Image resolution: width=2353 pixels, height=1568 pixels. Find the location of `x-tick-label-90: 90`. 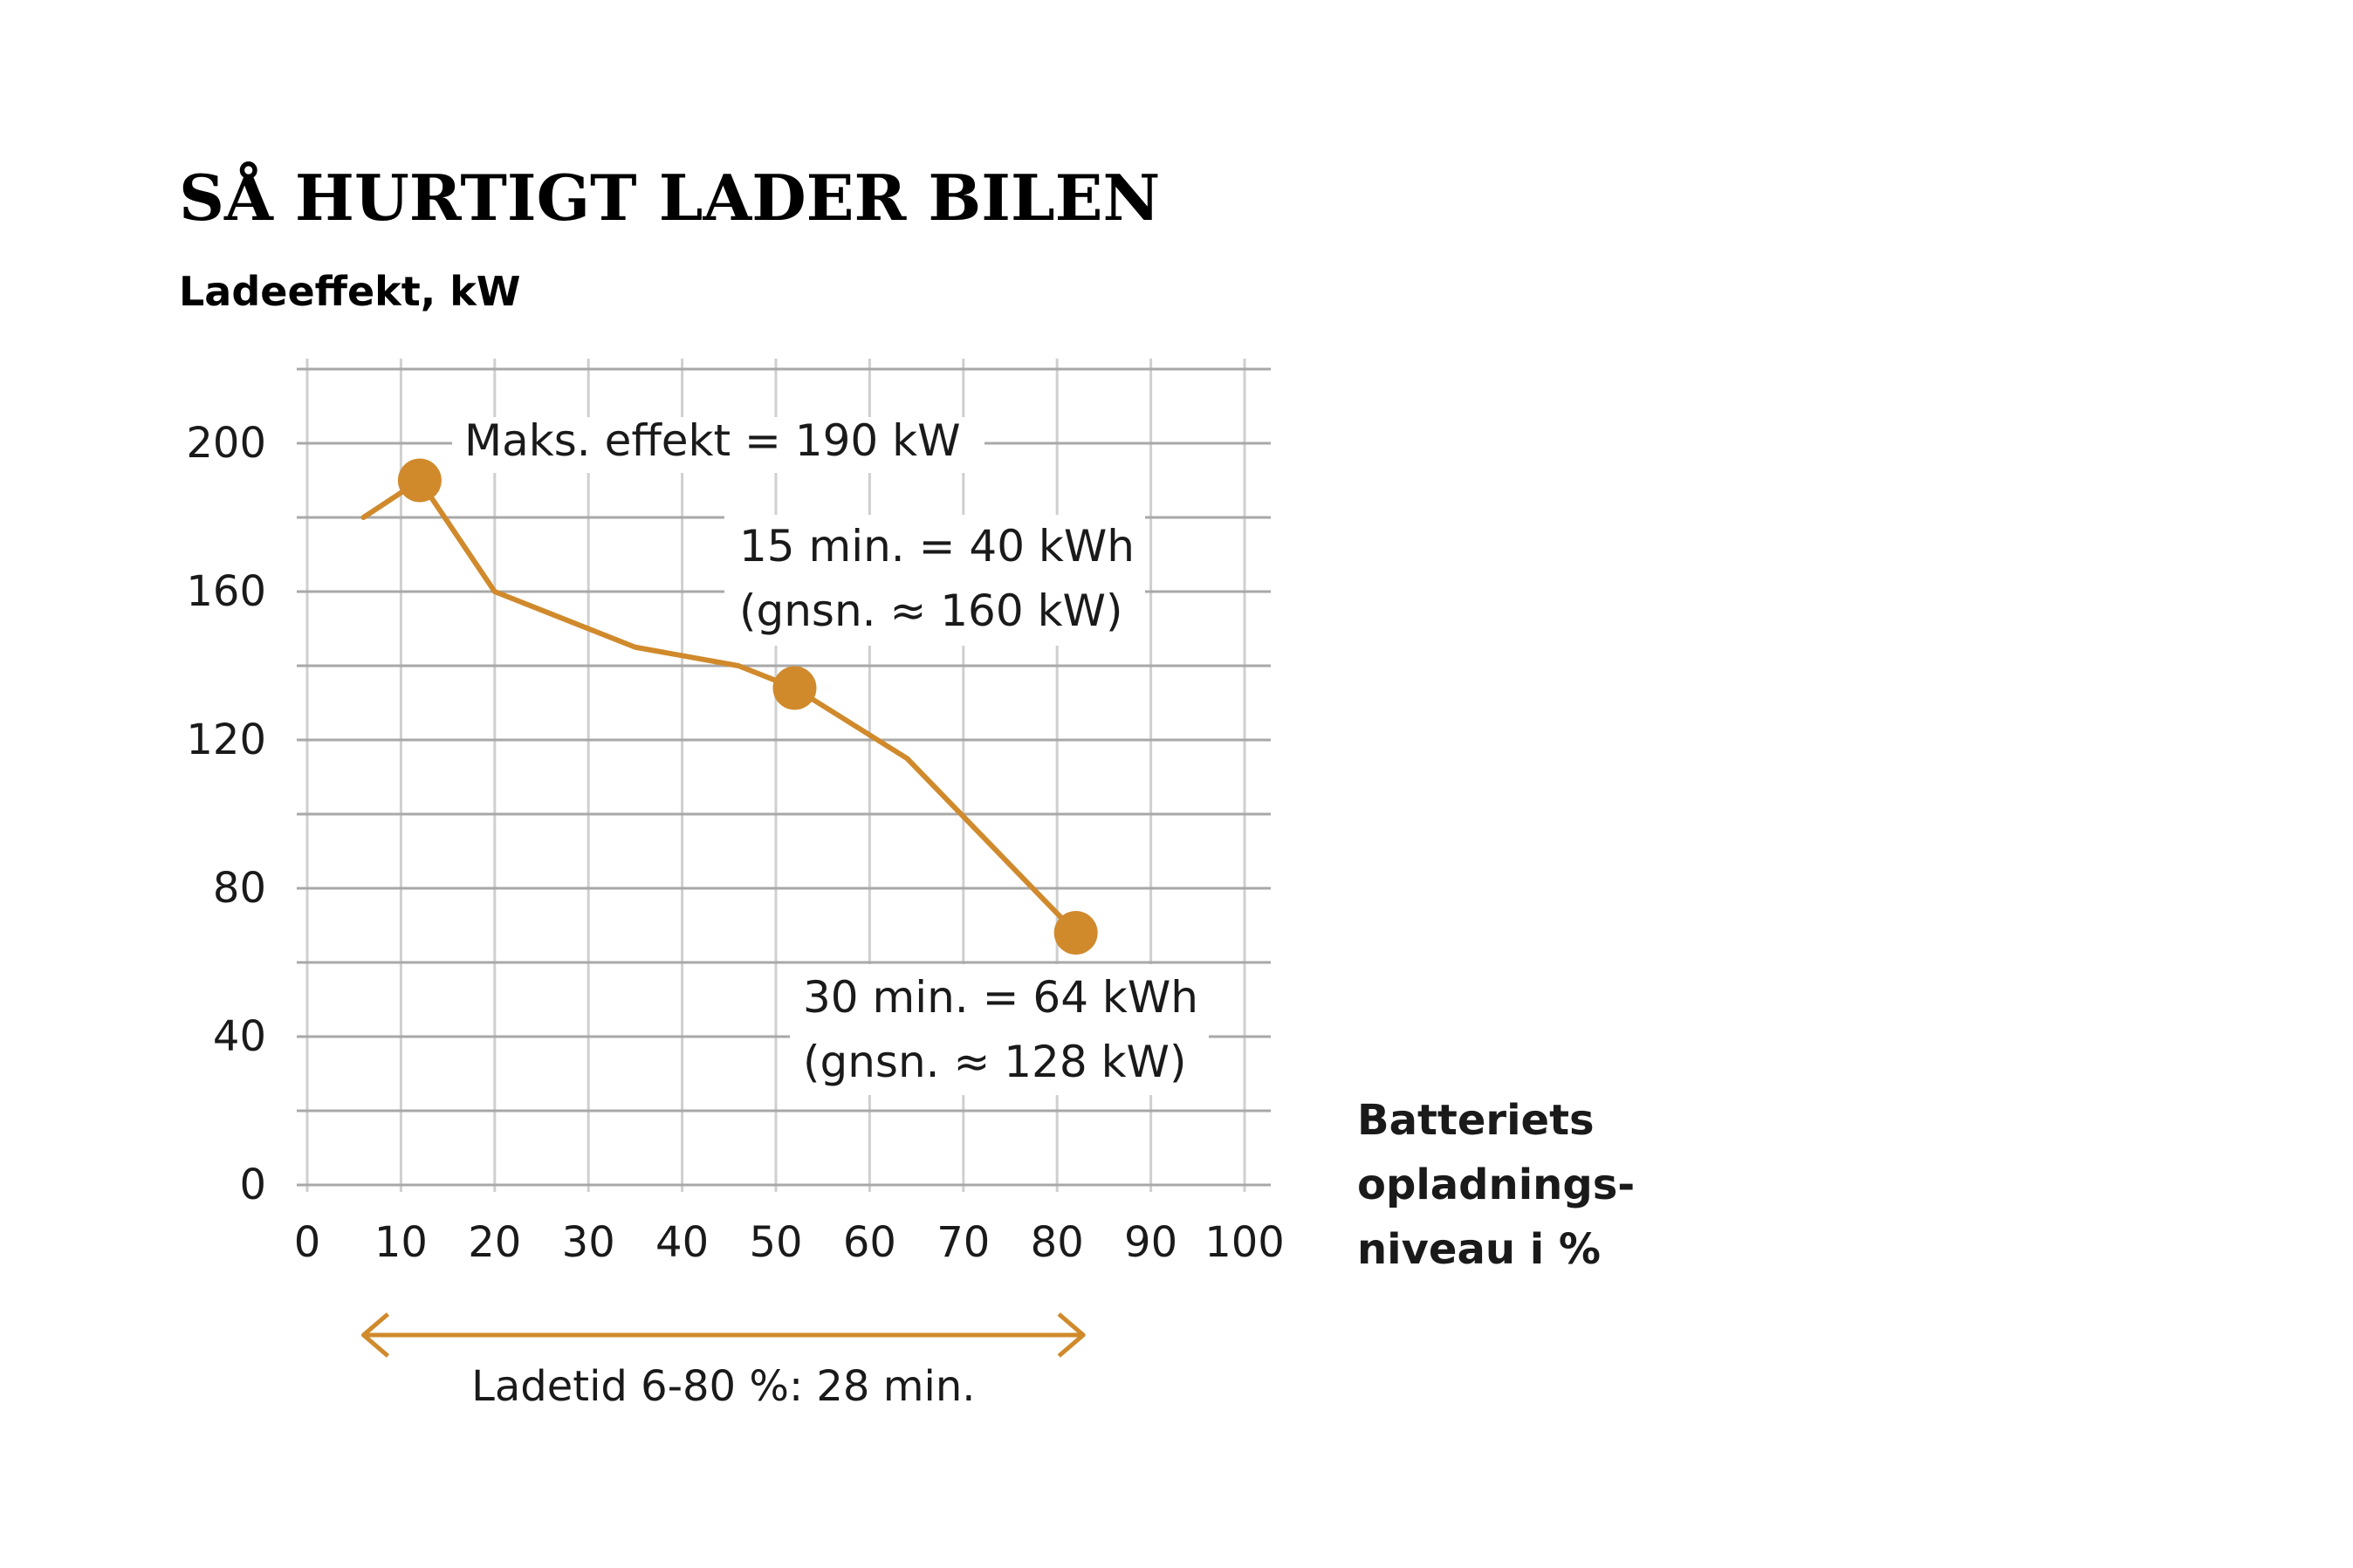

x-tick-label-90: 90 is located at coordinates (1150, 1242).